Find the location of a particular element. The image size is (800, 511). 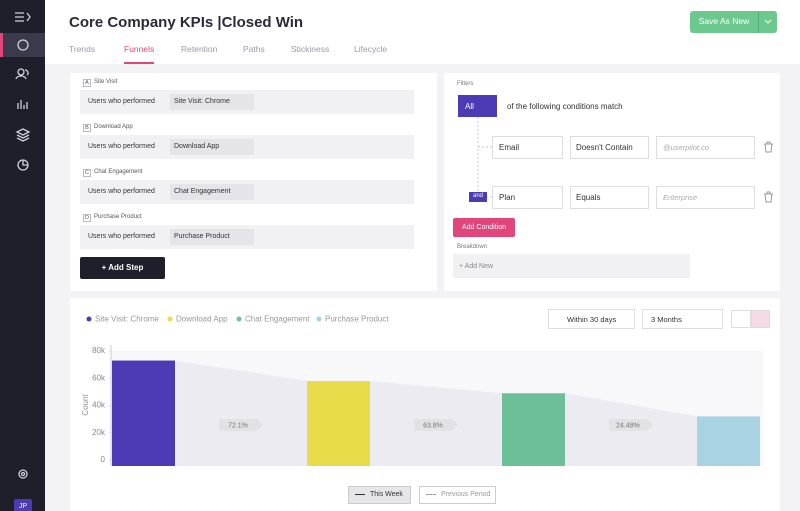

divider is located at coordinates (758, 22).